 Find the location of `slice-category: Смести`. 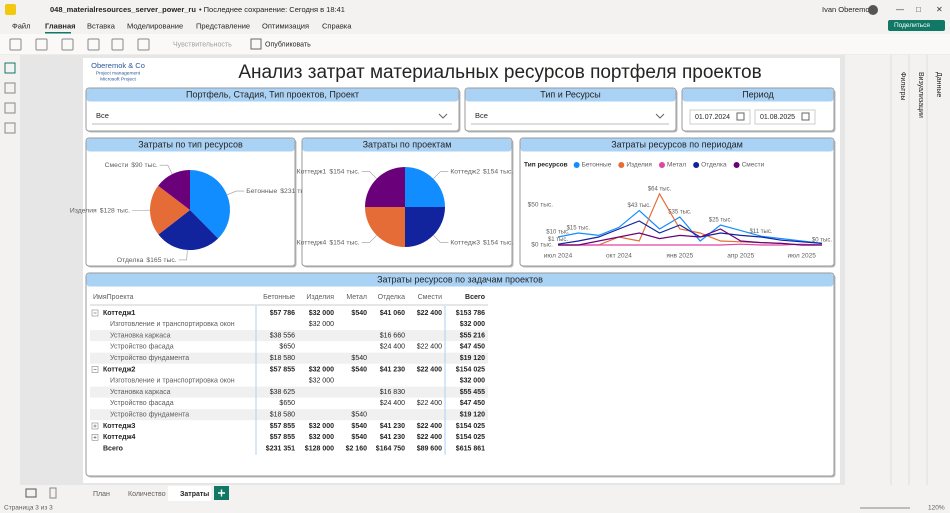

slice-category: Смести is located at coordinates (117, 165).